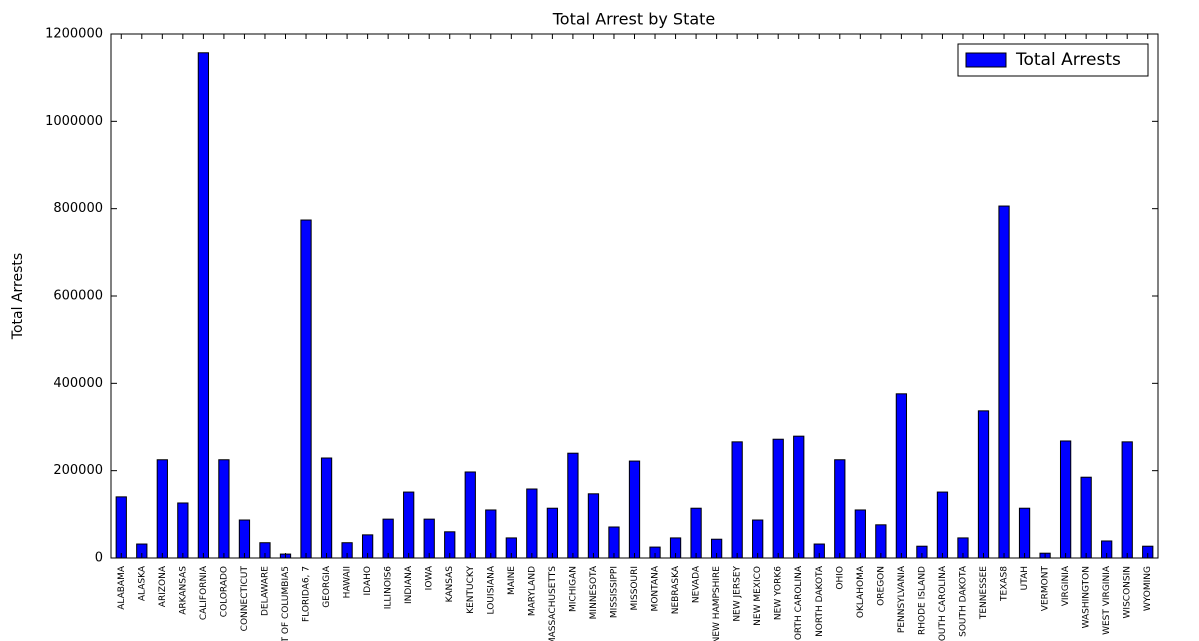 Image resolution: width=1199 pixels, height=641 pixels. I want to click on x-tick-label: MINNESOTA, so click(594, 592).